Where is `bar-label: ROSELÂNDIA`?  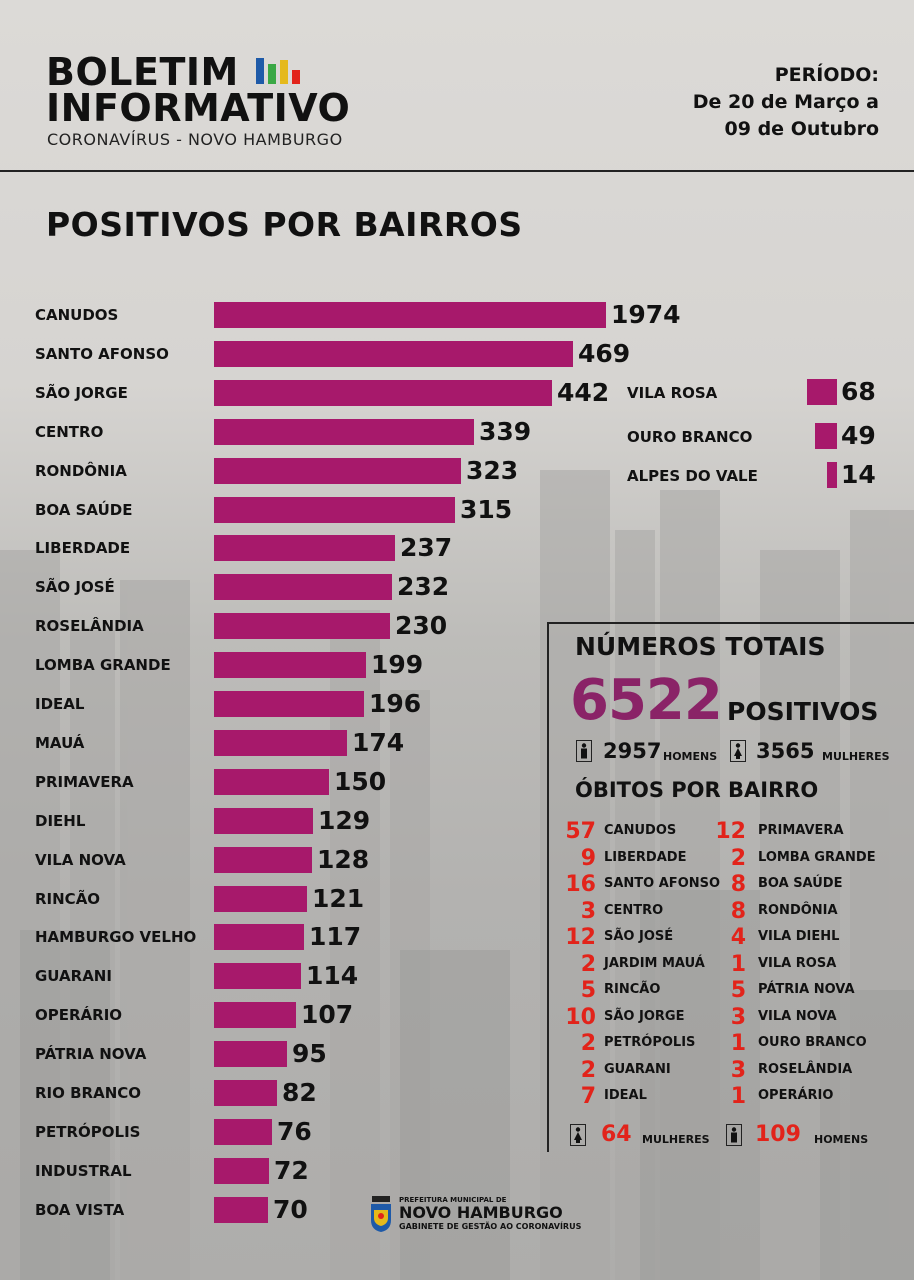 bar-label: ROSELÂNDIA is located at coordinates (89, 626).